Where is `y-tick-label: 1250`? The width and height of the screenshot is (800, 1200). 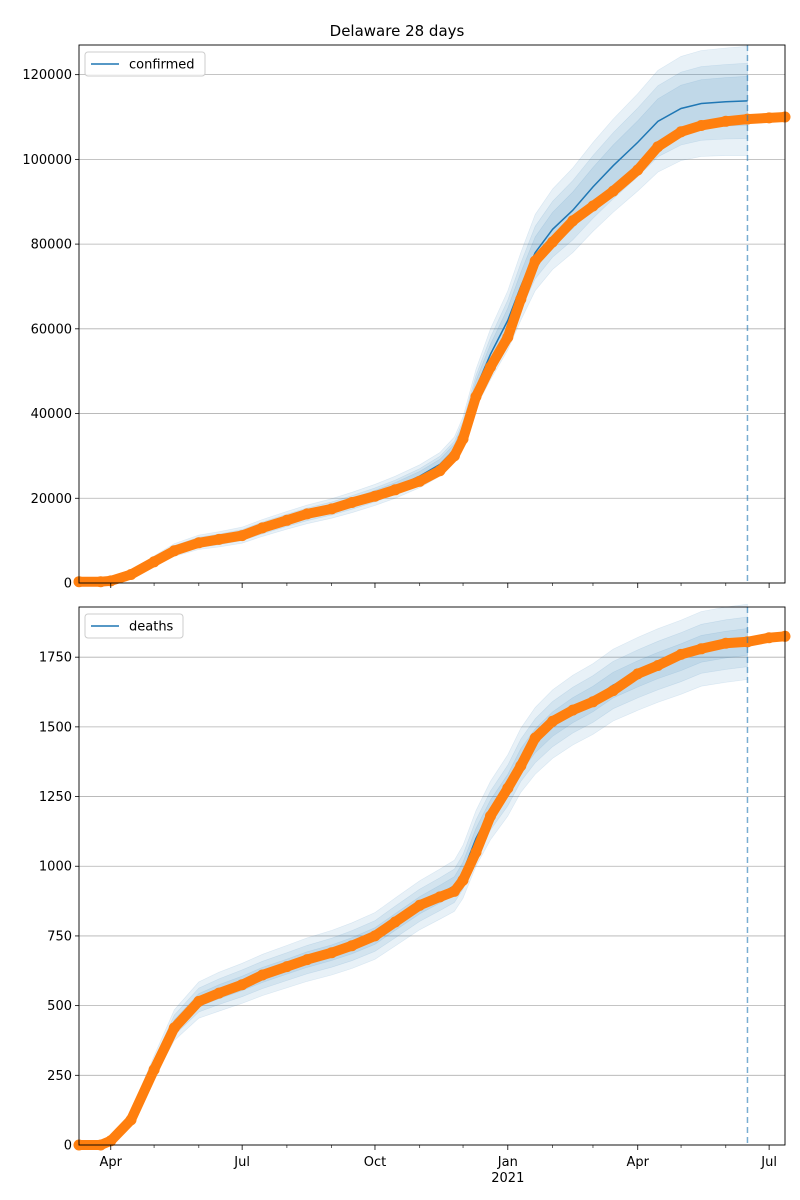
y-tick-label: 1250 is located at coordinates (55, 797).